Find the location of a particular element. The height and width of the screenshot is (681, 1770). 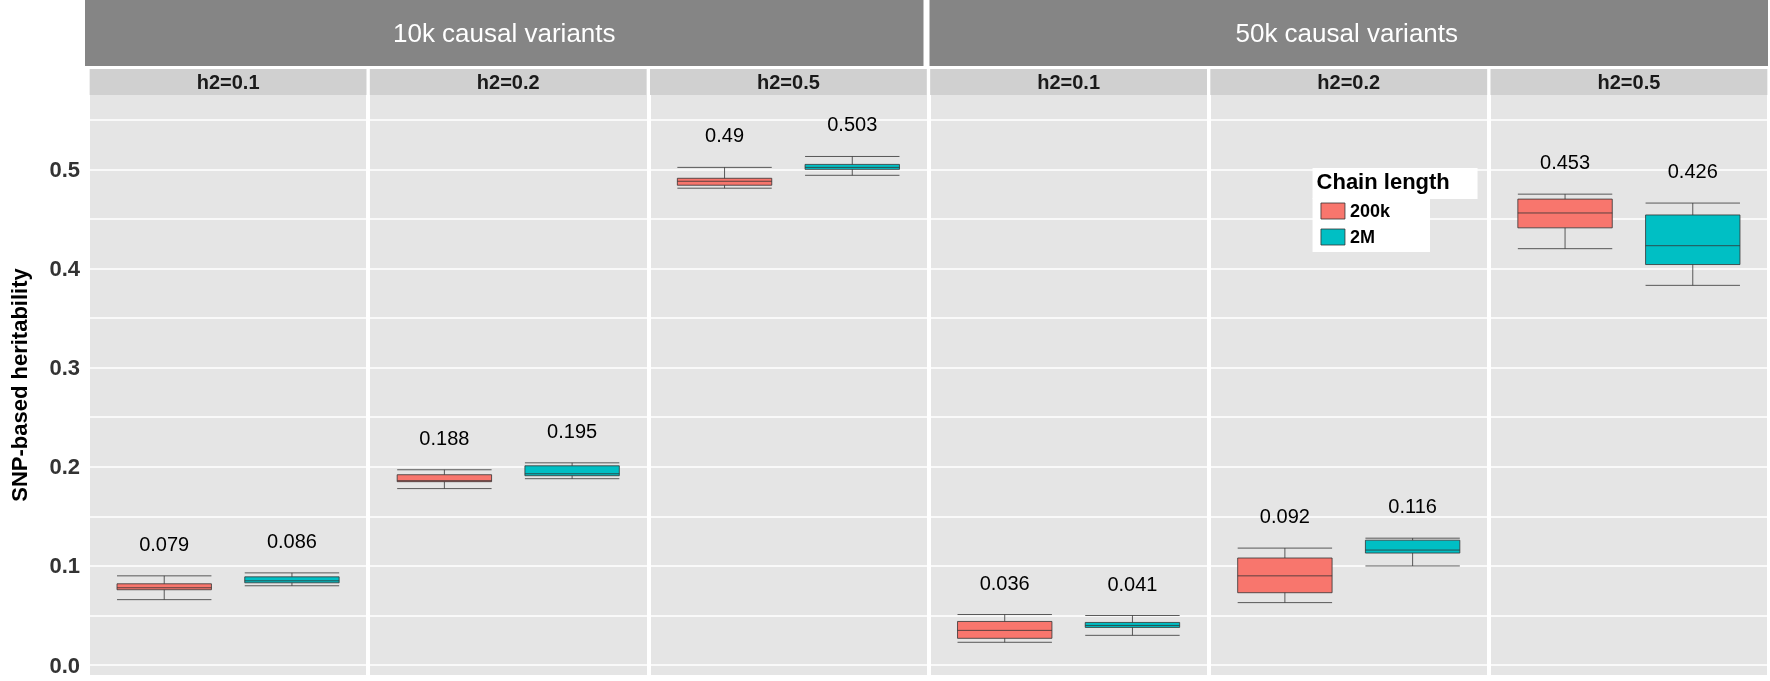

y-tick-label: 0.1 is located at coordinates (64, 566).